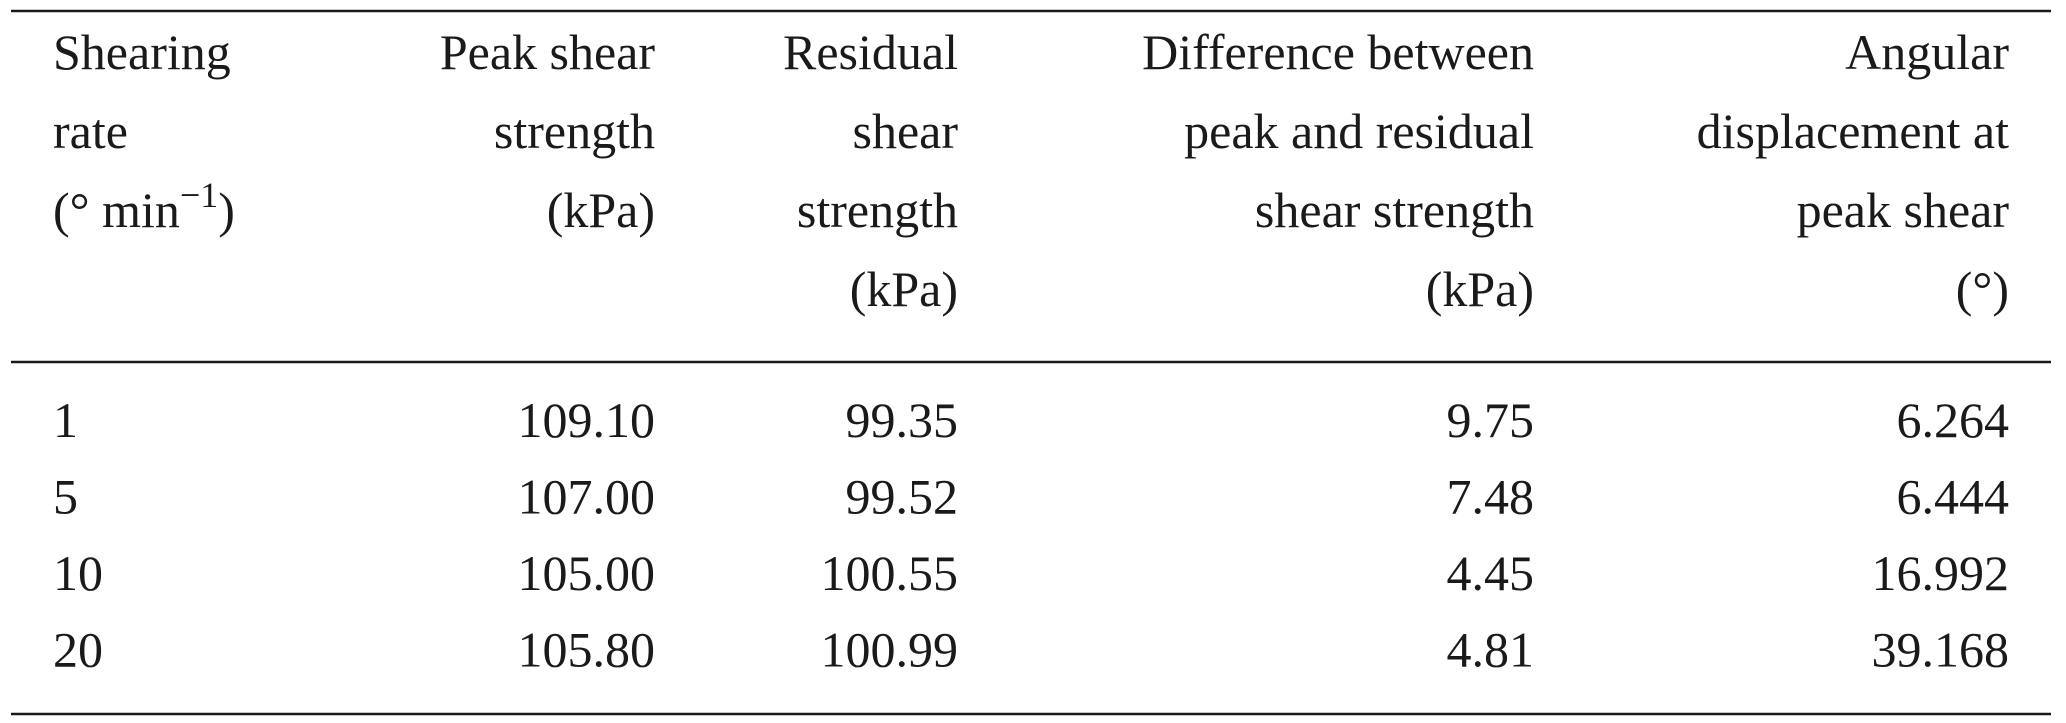 This screenshot has width=2066, height=723. What do you see at coordinates (1903, 210) in the screenshot?
I see `header-text: peak shear` at bounding box center [1903, 210].